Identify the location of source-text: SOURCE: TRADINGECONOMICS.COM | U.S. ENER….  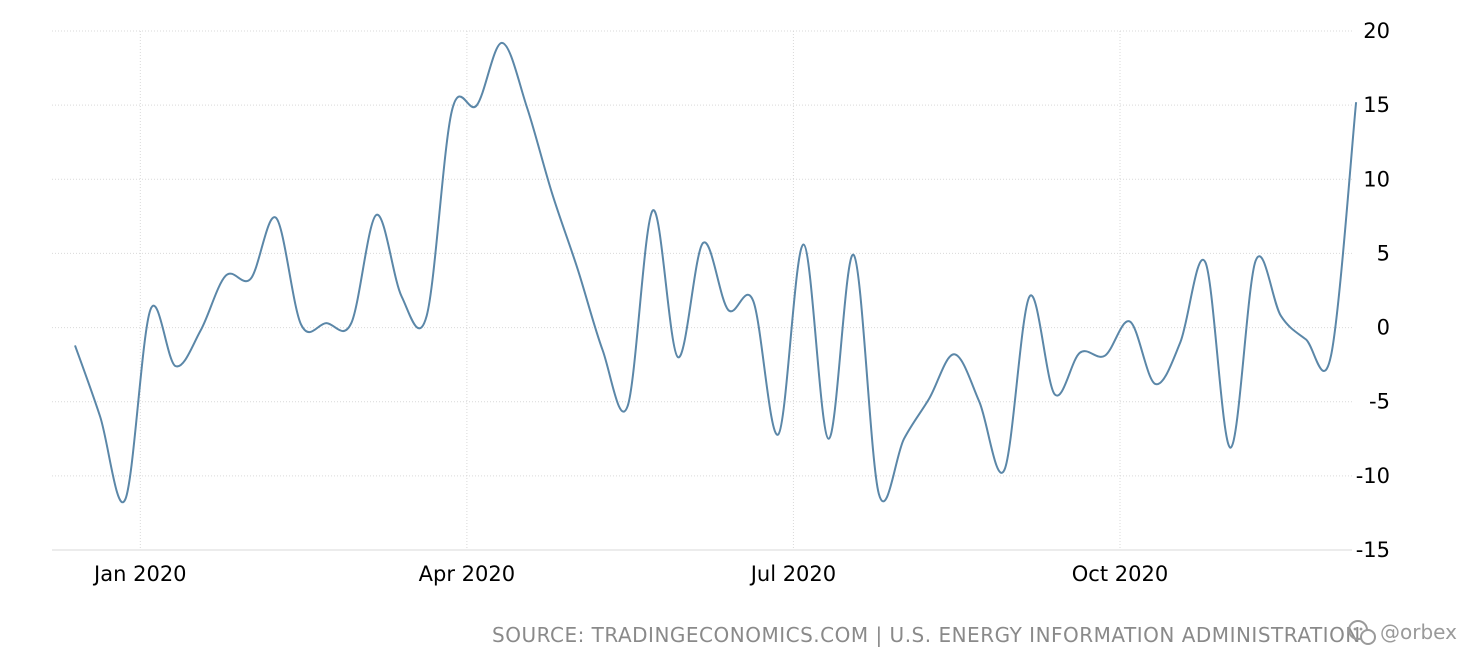
(926, 635).